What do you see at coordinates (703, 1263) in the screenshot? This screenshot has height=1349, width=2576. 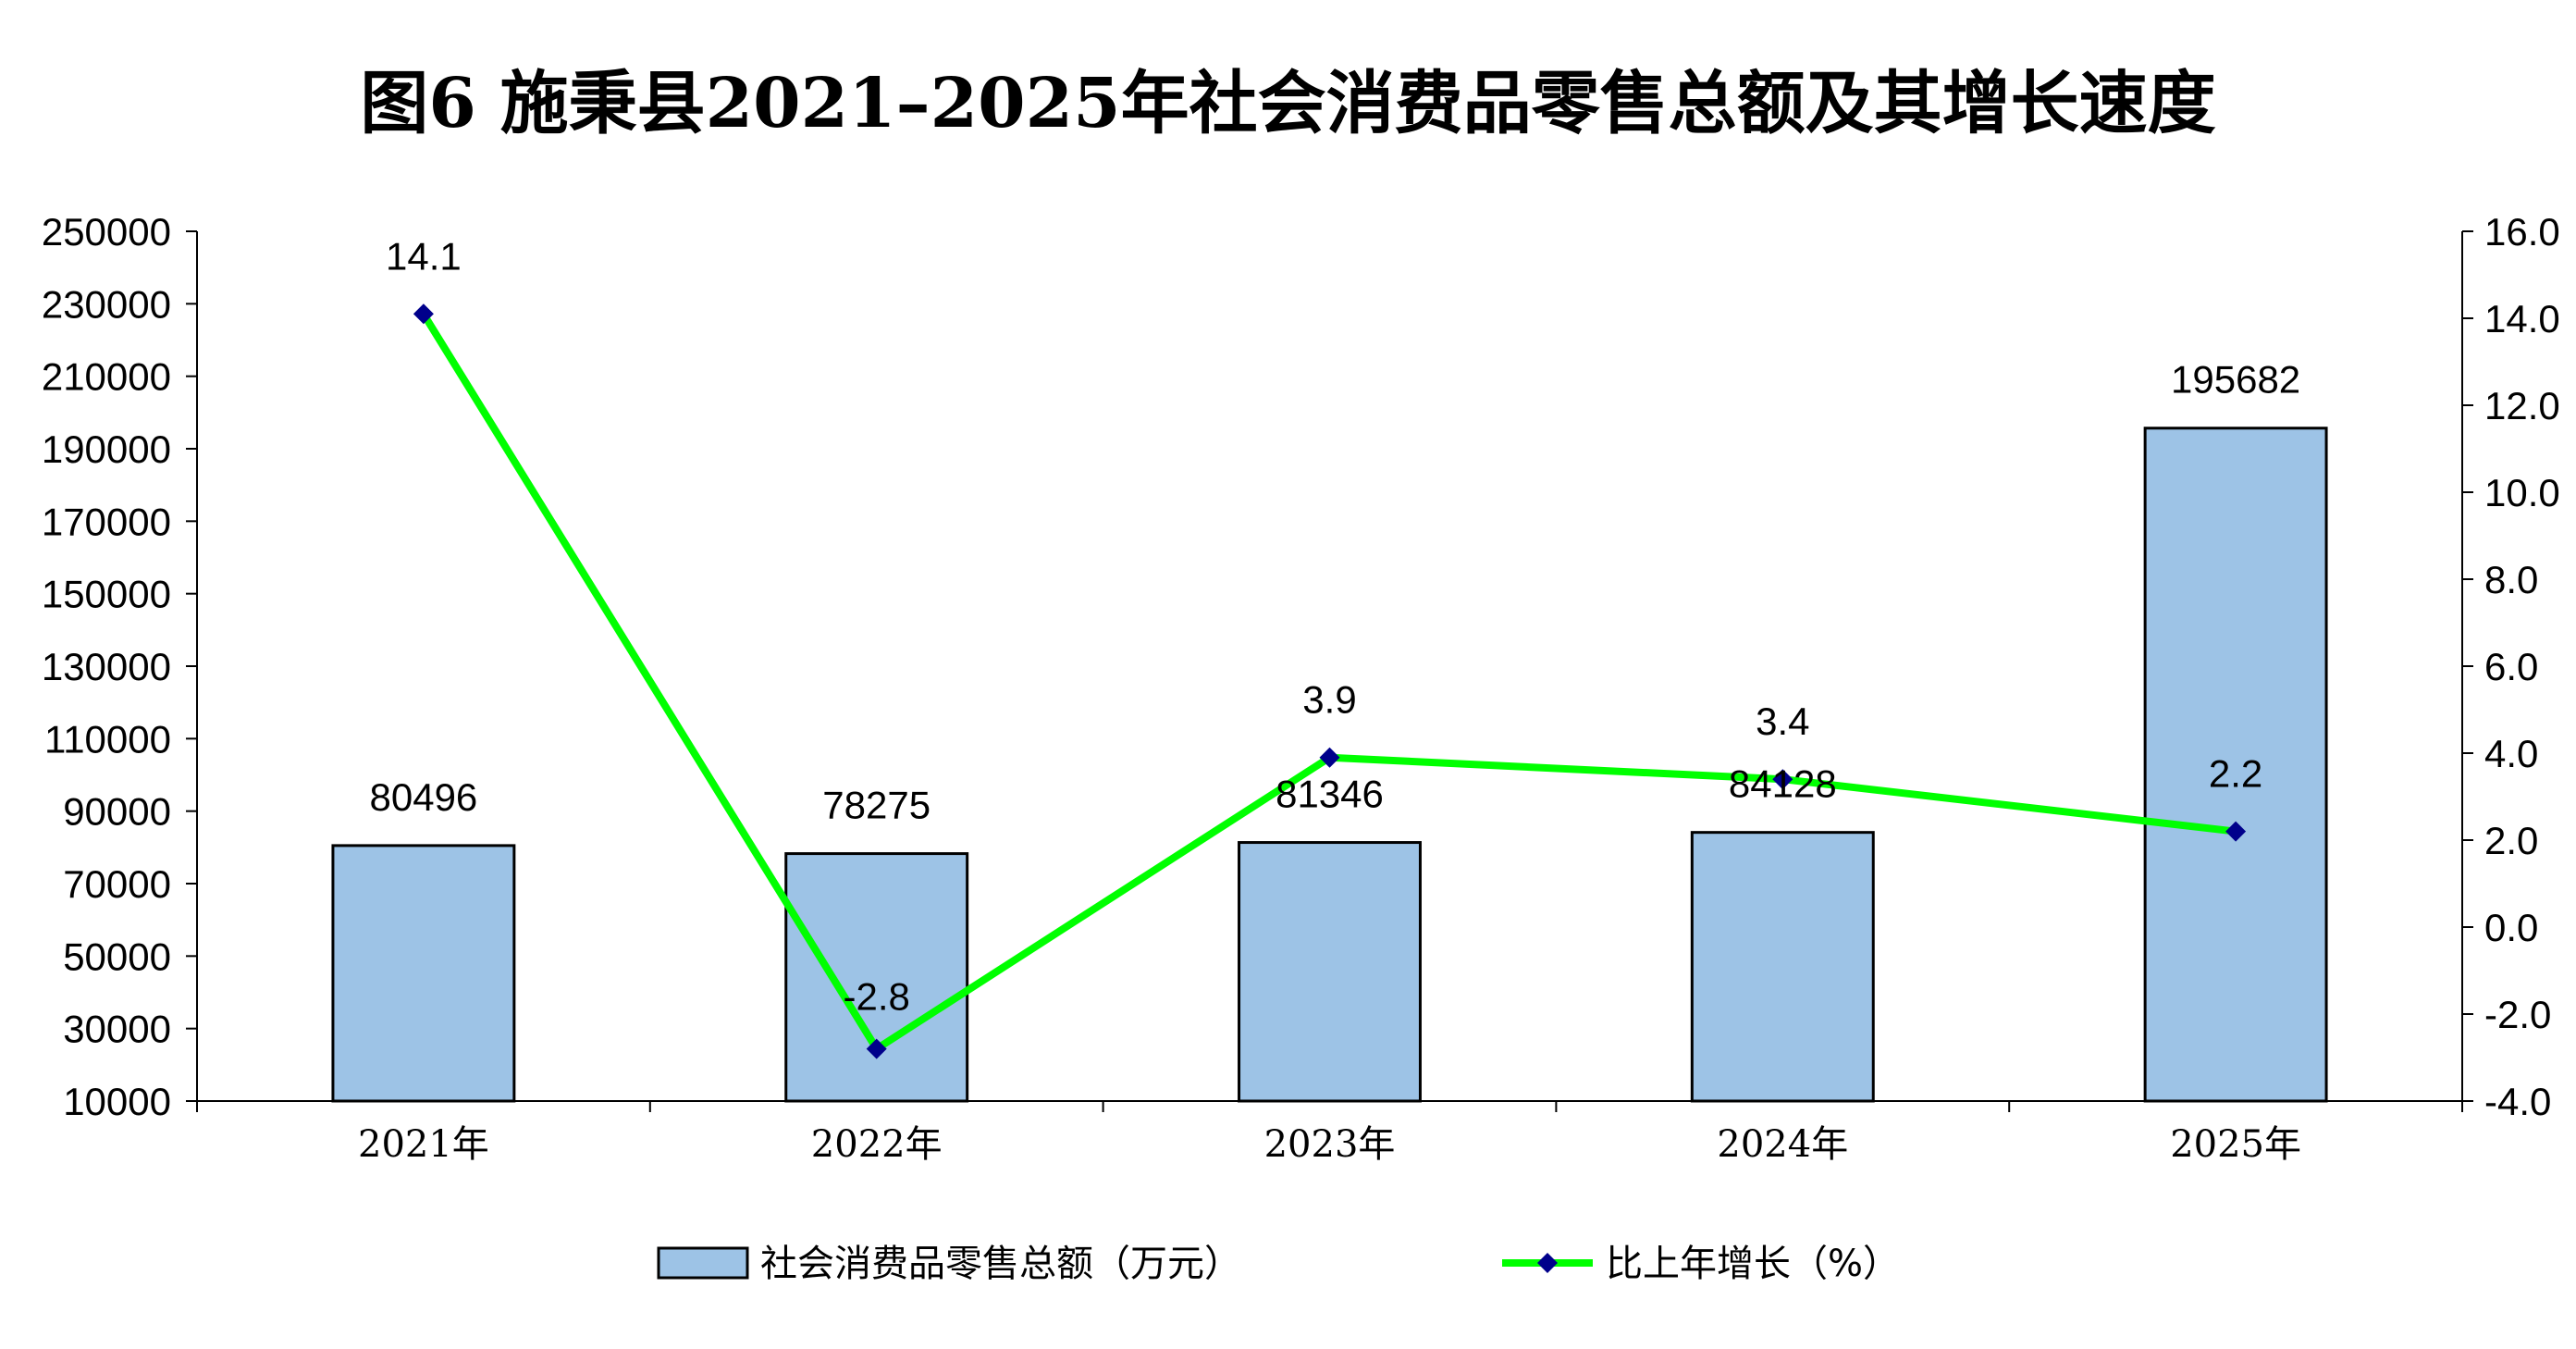 I see `legend-bar-swatch` at bounding box center [703, 1263].